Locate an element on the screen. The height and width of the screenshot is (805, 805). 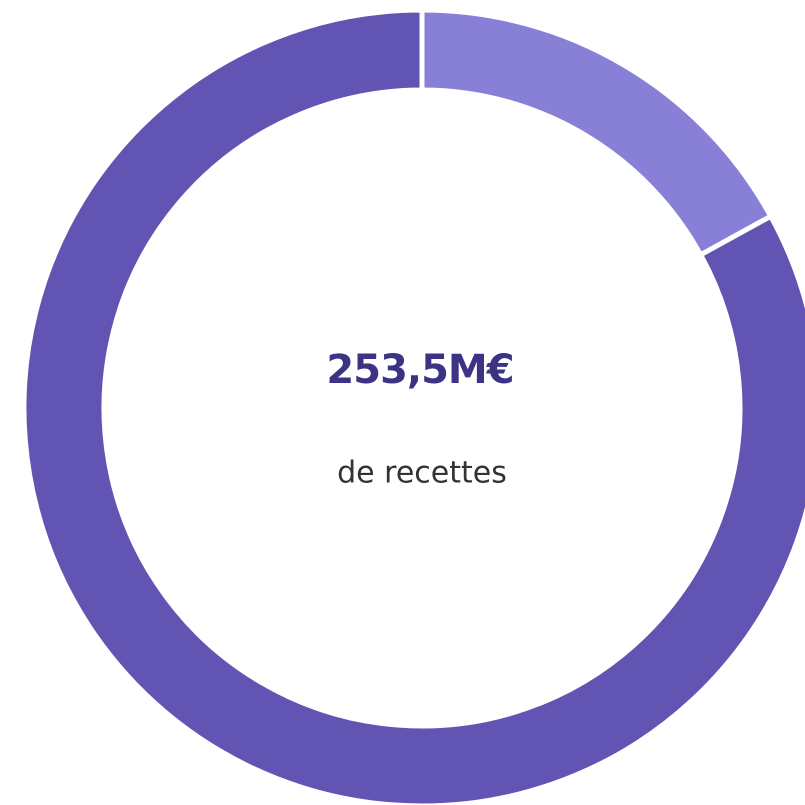
donut-segment is located at coordinates (597, 133).